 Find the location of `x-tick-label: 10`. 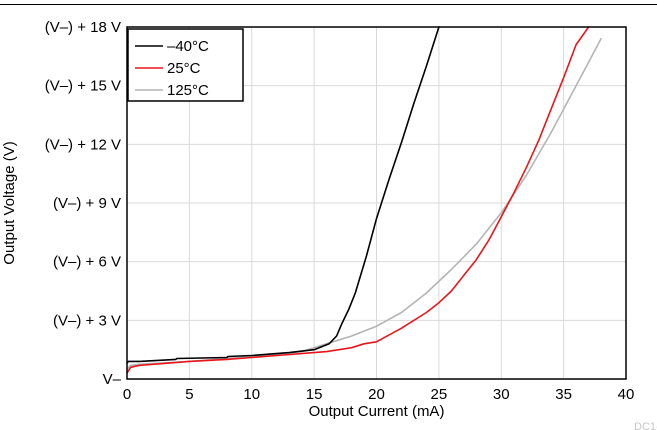

x-tick-label: 10 is located at coordinates (251, 394).